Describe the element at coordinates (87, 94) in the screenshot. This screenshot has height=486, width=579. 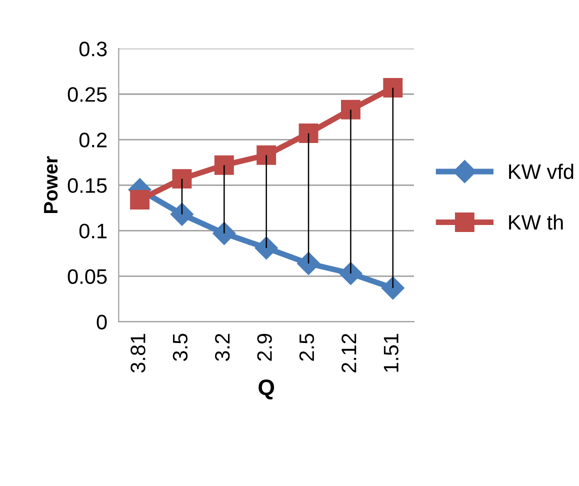
I see `y-tick-label: 0.25` at that location.